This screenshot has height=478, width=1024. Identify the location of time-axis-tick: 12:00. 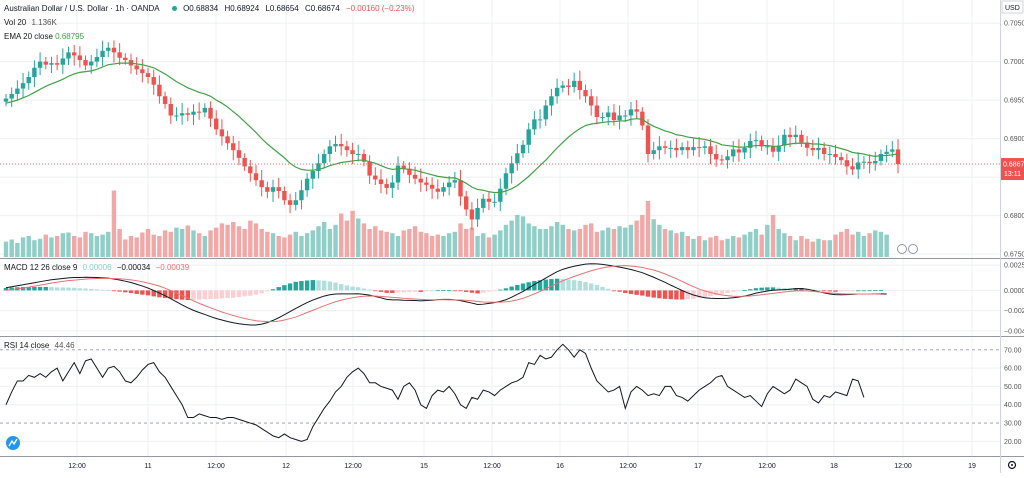
(353, 466).